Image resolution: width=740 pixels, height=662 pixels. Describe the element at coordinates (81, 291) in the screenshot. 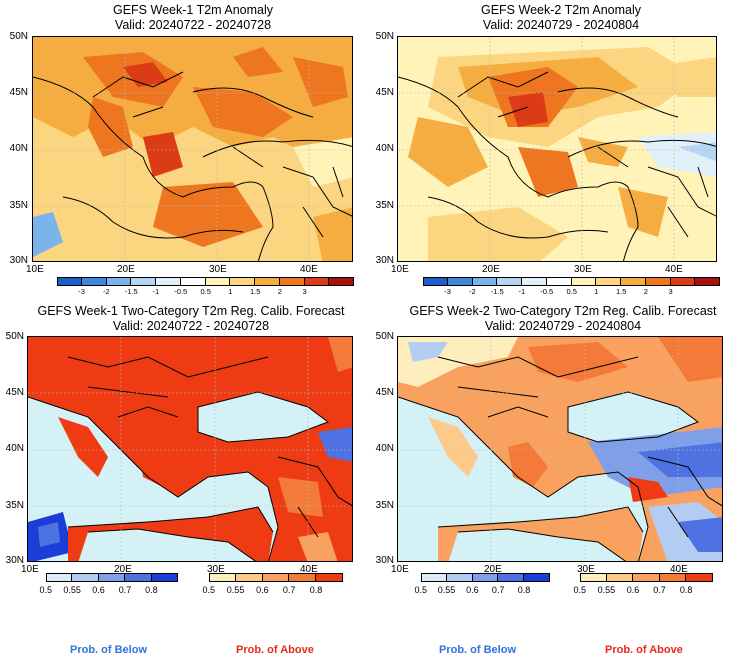

I see `colorbar-label: -3` at that location.